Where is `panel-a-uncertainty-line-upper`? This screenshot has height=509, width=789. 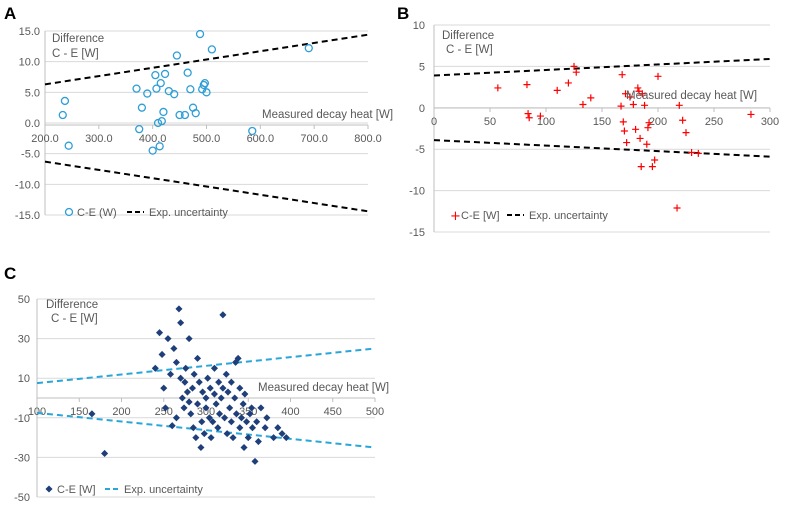 panel-a-uncertainty-line-upper is located at coordinates (206, 59).